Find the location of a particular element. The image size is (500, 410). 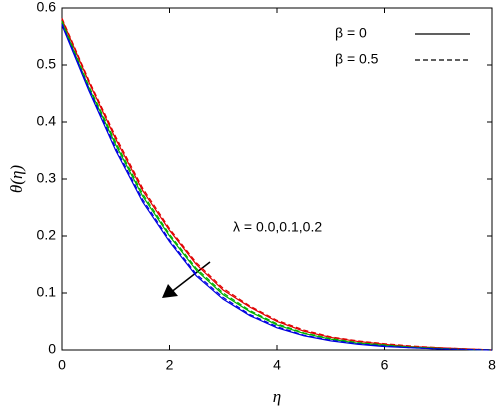

y-tick-label: 0.3 is located at coordinates (47, 178).